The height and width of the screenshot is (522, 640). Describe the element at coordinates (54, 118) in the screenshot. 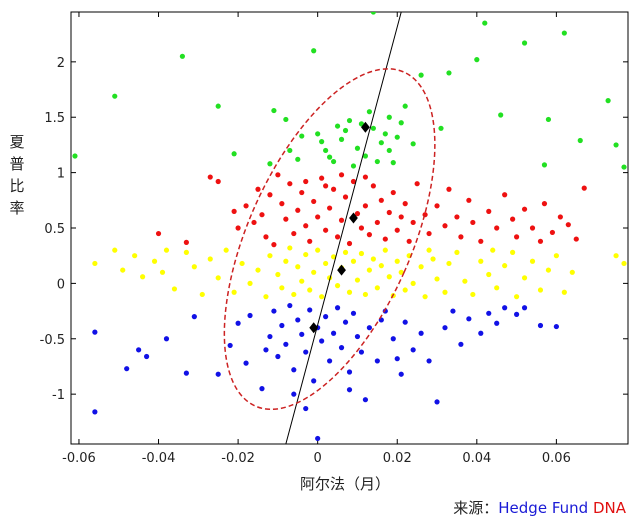

I see `y-tick-label: 1.5` at that location.